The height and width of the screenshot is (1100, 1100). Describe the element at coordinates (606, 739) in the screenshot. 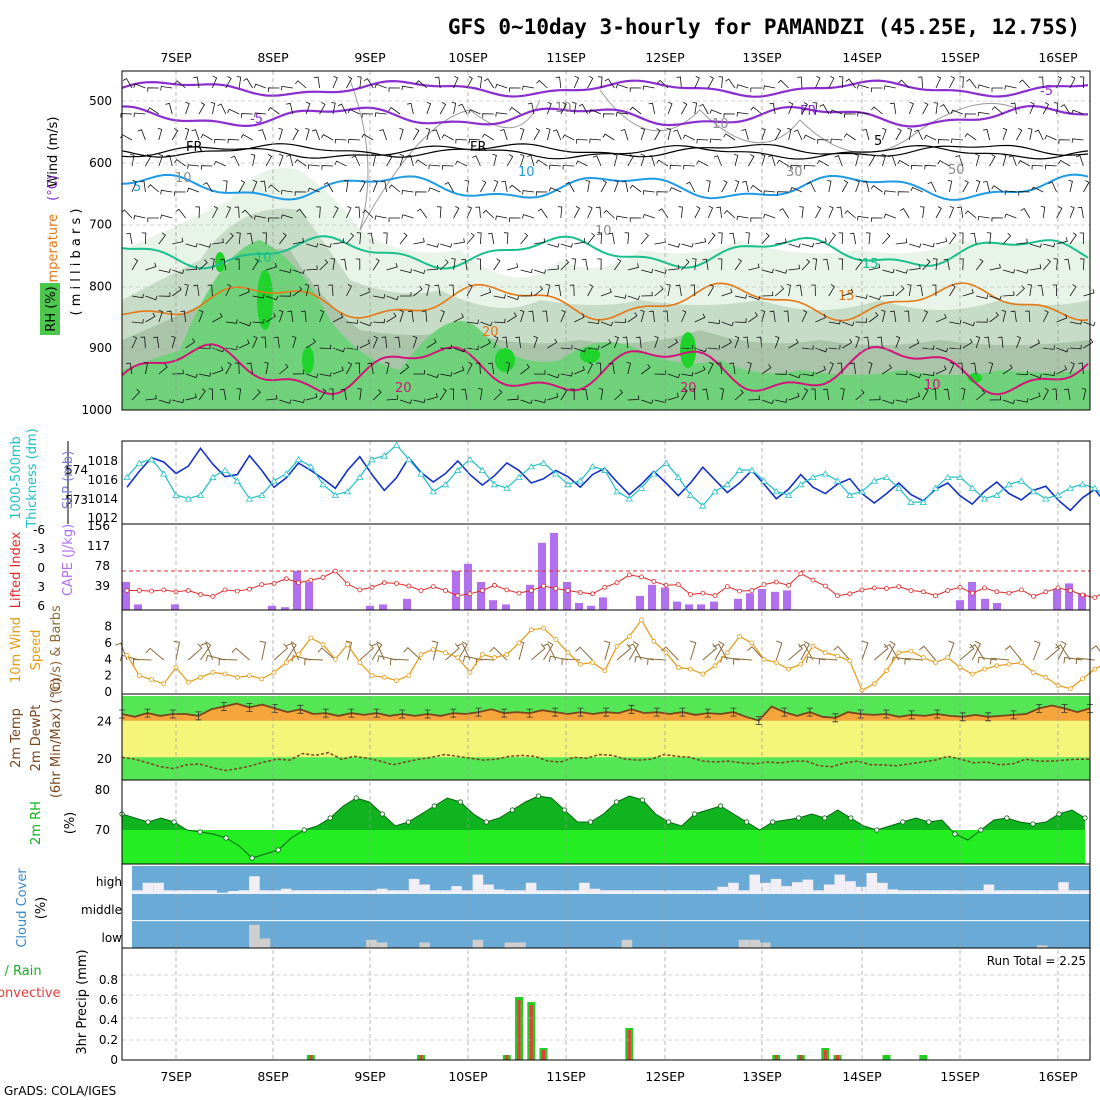

I see `temp-mid-fill` at that location.